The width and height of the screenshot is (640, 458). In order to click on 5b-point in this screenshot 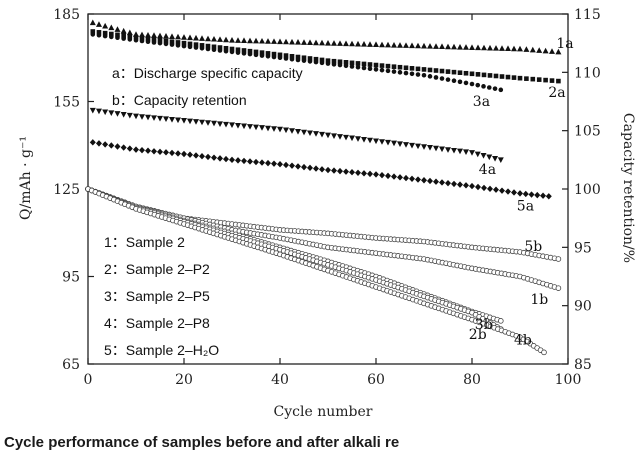, I will do `click(558, 259)`.